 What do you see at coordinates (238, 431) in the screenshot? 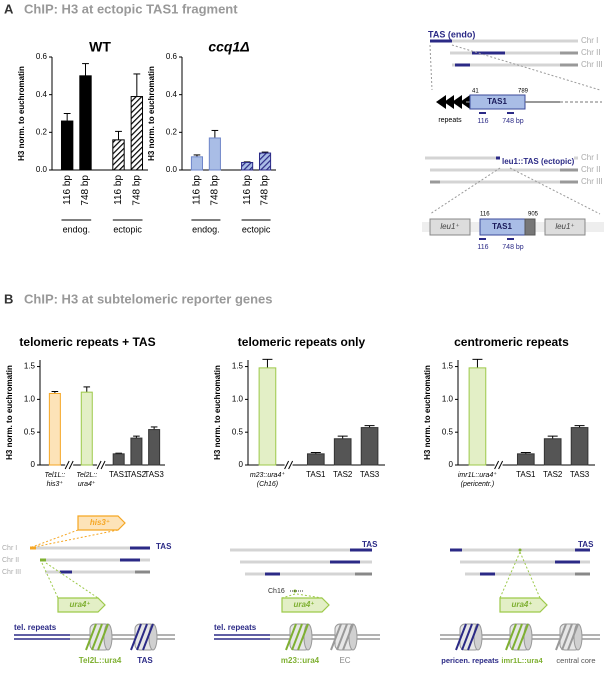
I see `y-tick-label: 0.5` at bounding box center [238, 431].